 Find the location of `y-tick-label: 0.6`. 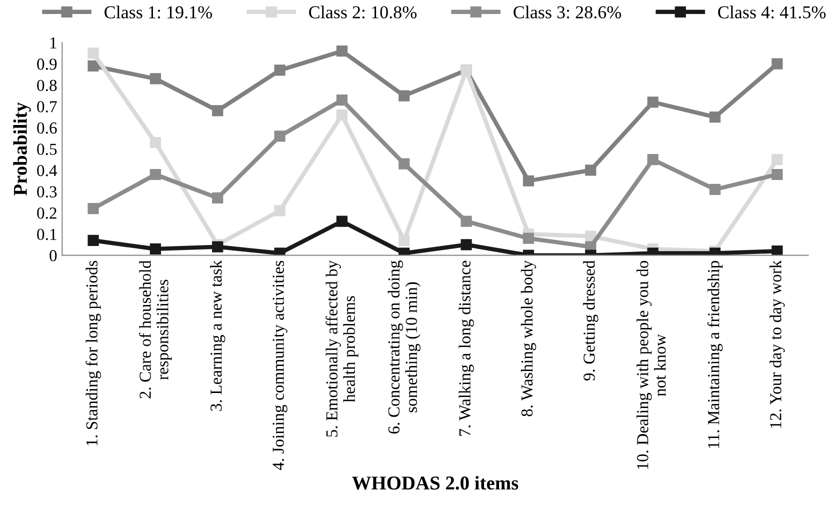

y-tick-label: 0.6 is located at coordinates (47, 128).